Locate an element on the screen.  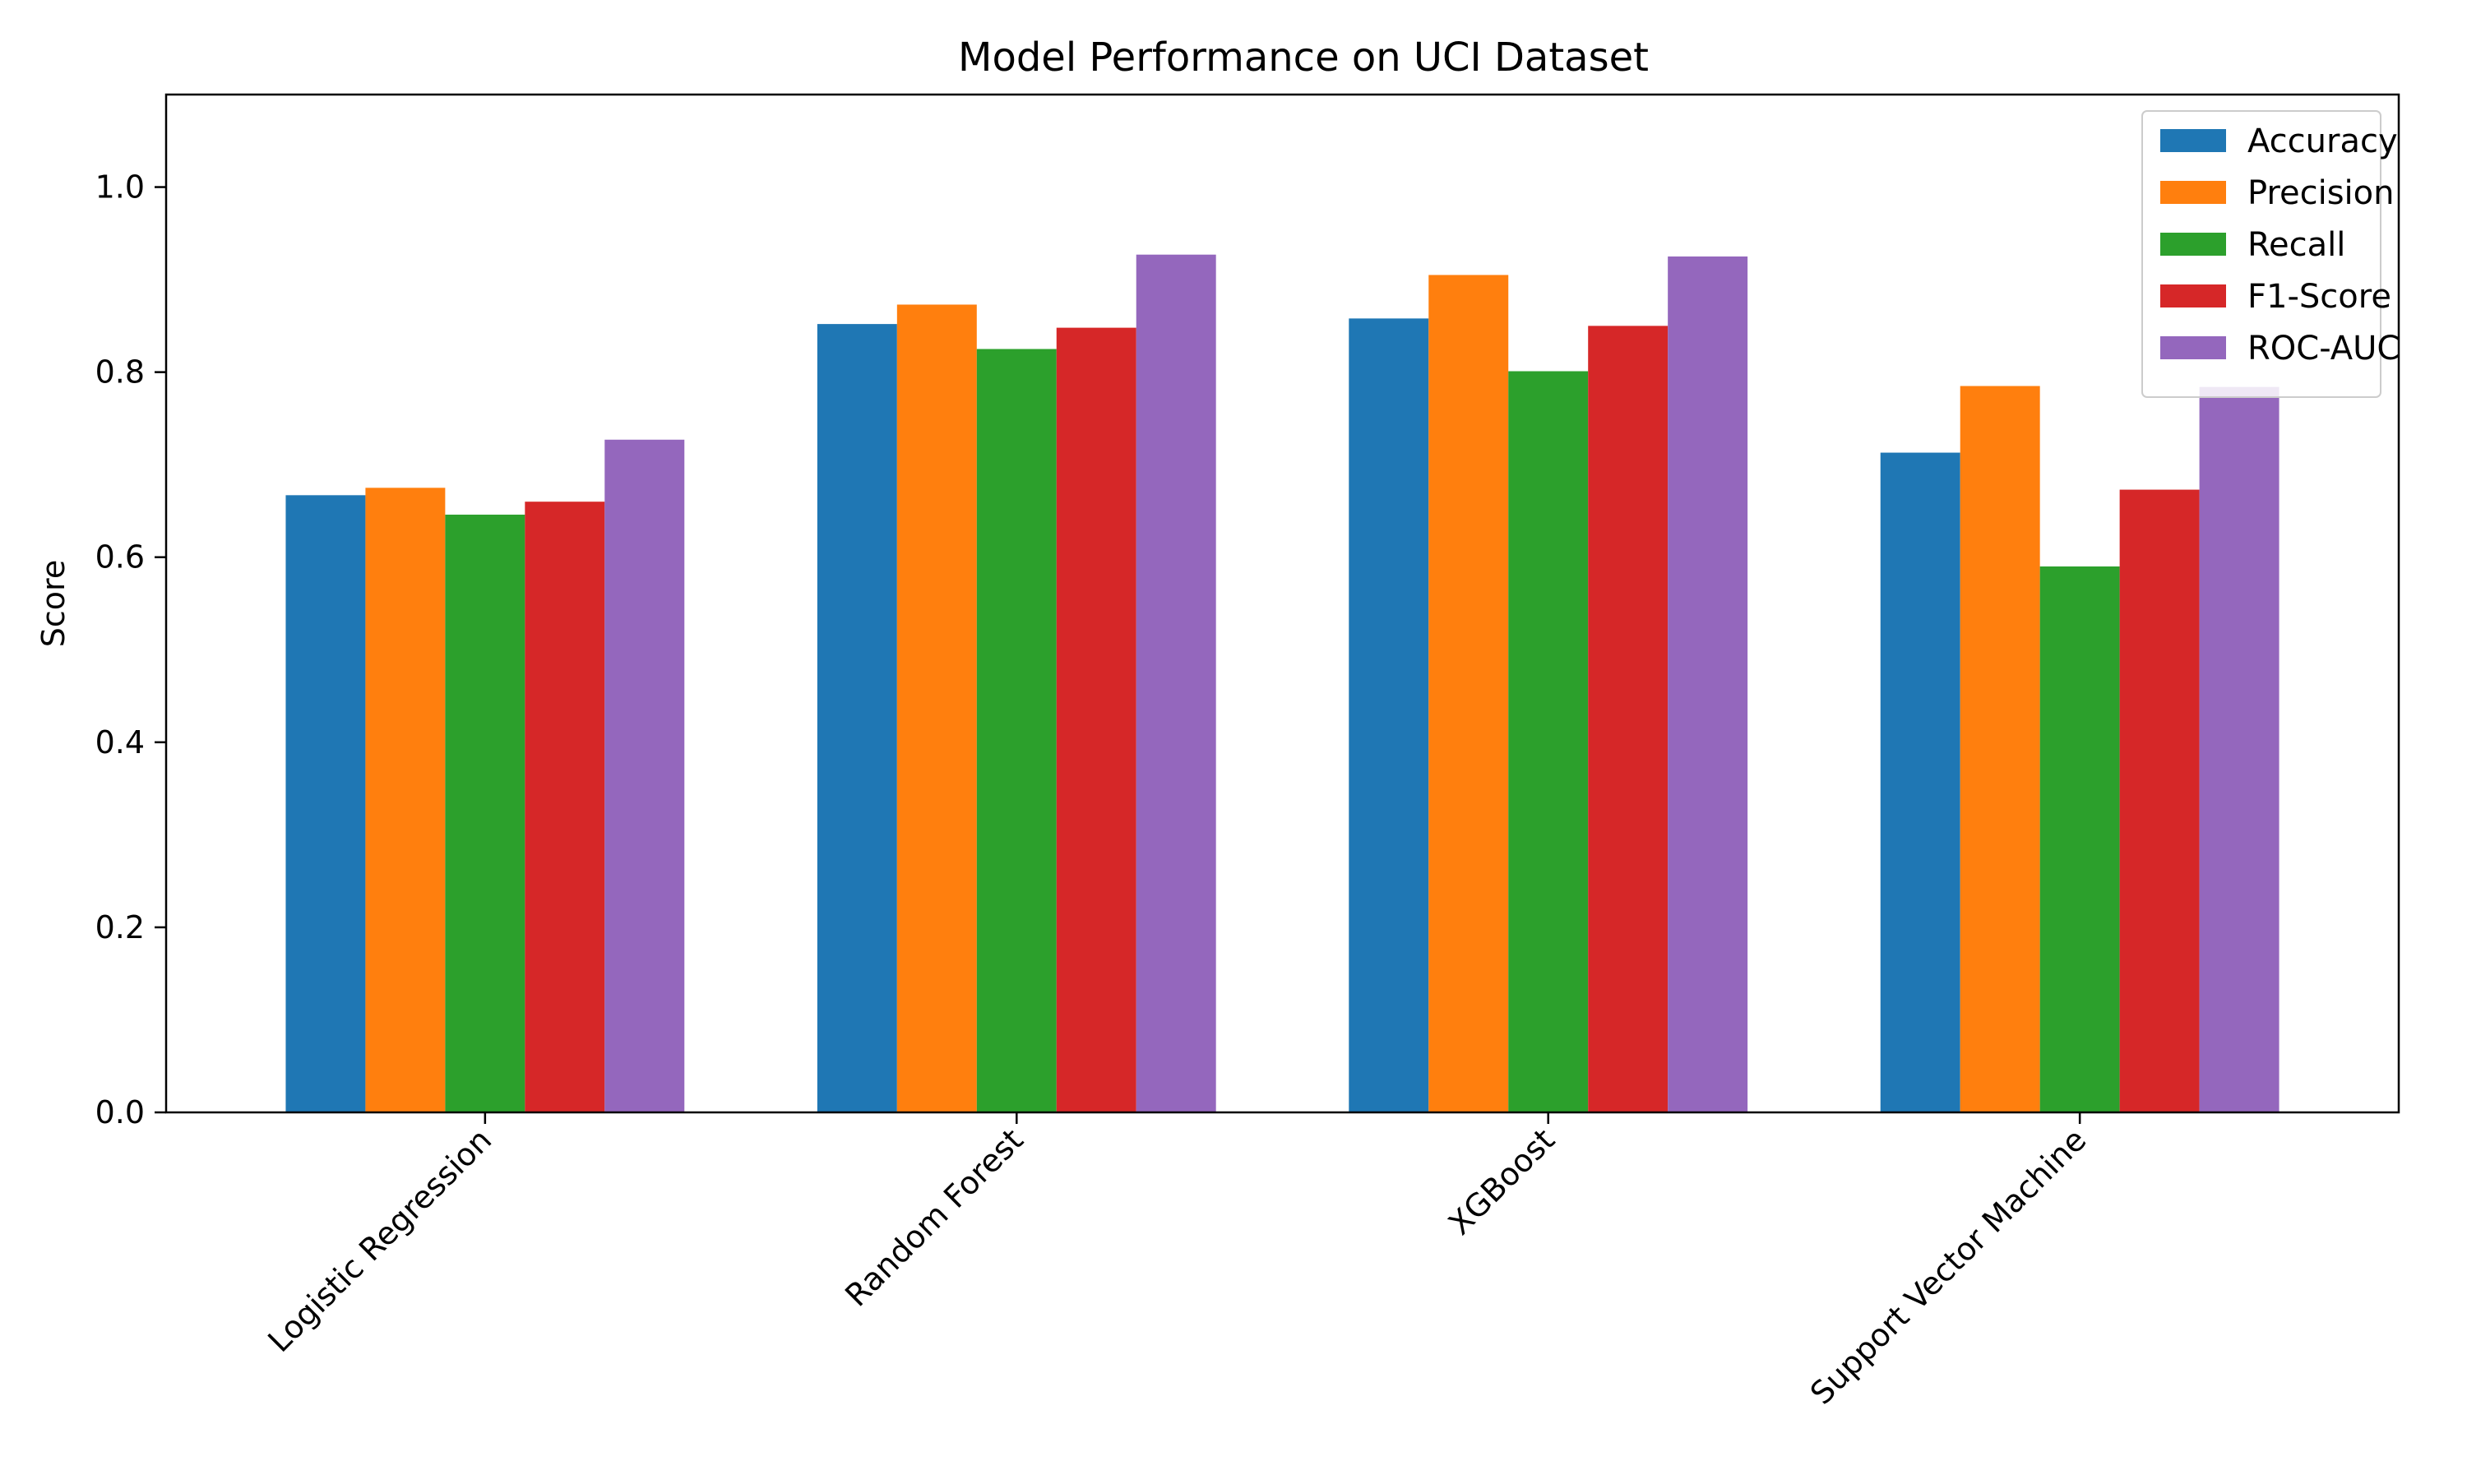
legend-label: Recall is located at coordinates (2296, 245).